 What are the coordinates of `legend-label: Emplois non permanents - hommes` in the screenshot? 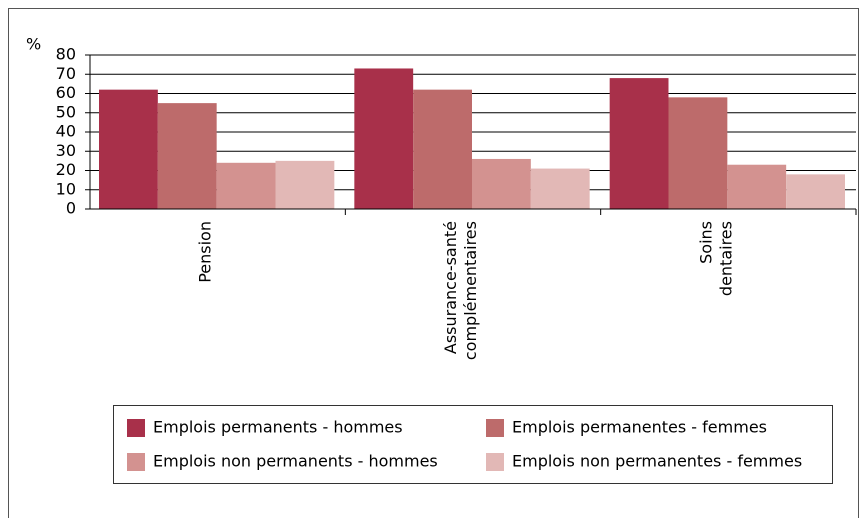 It's located at (295, 461).